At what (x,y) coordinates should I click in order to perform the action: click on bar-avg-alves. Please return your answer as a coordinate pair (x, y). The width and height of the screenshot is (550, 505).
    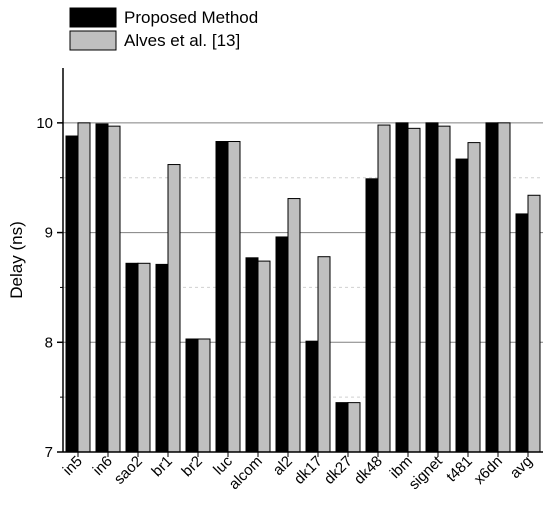
    Looking at the image, I should click on (534, 323).